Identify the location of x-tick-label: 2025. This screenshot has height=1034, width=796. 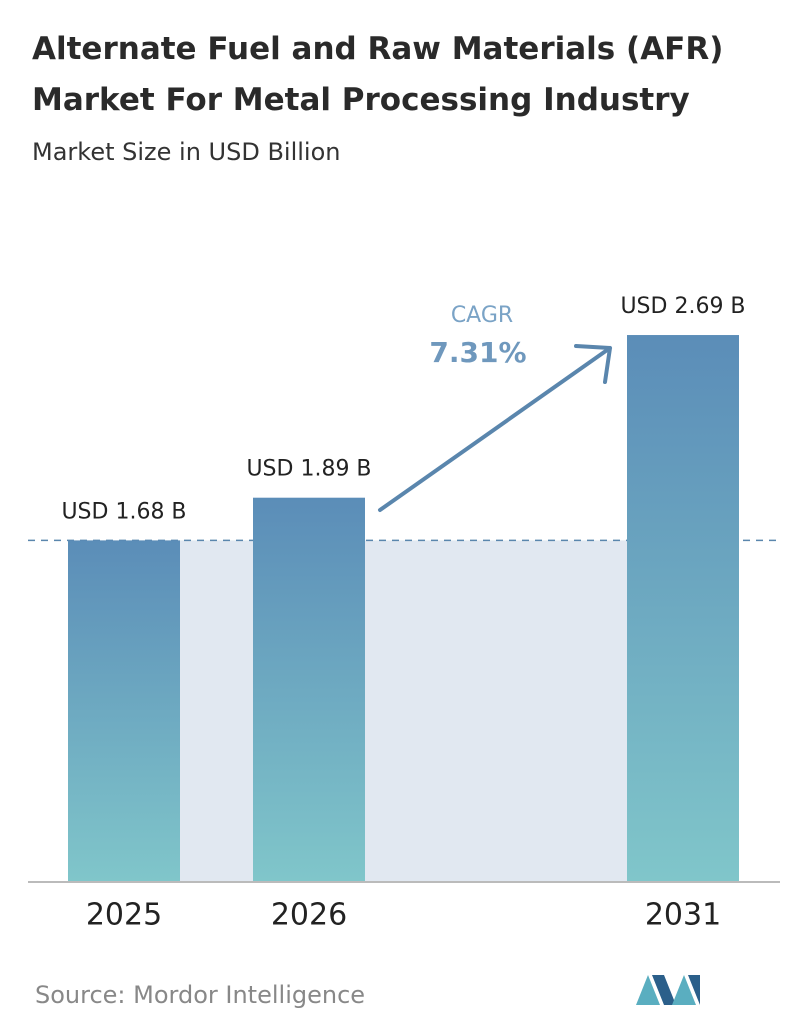
(124, 915).